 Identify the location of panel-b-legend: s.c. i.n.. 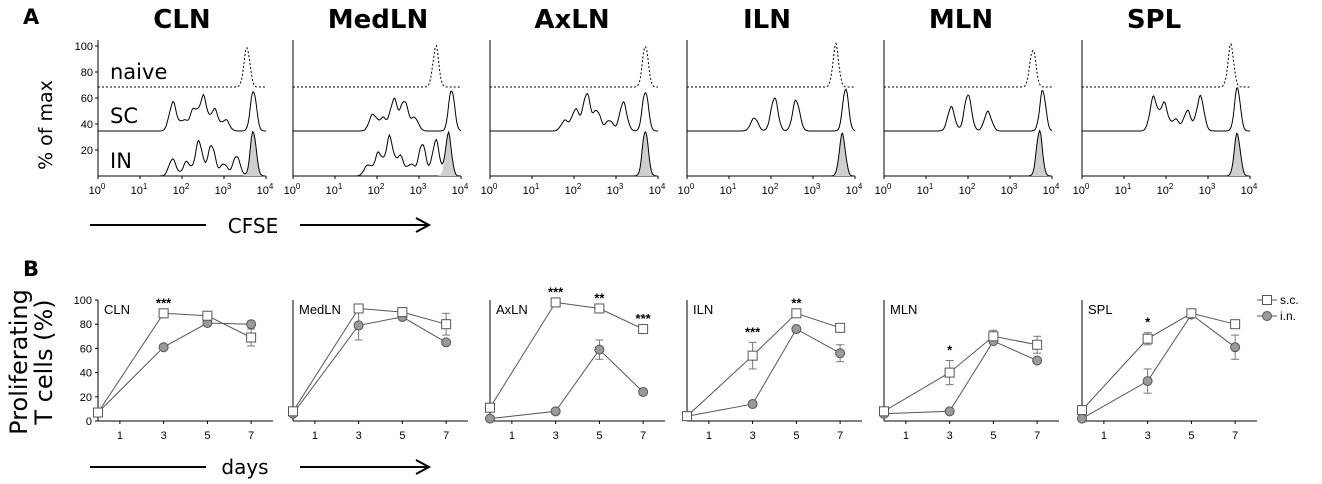
(1278, 308).